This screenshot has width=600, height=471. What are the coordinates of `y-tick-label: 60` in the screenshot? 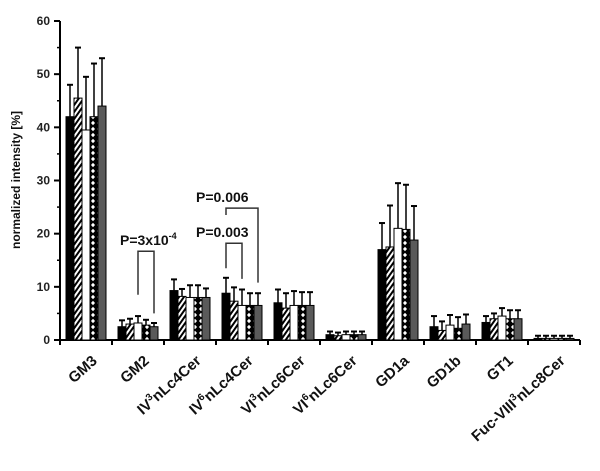 It's located at (44, 21).